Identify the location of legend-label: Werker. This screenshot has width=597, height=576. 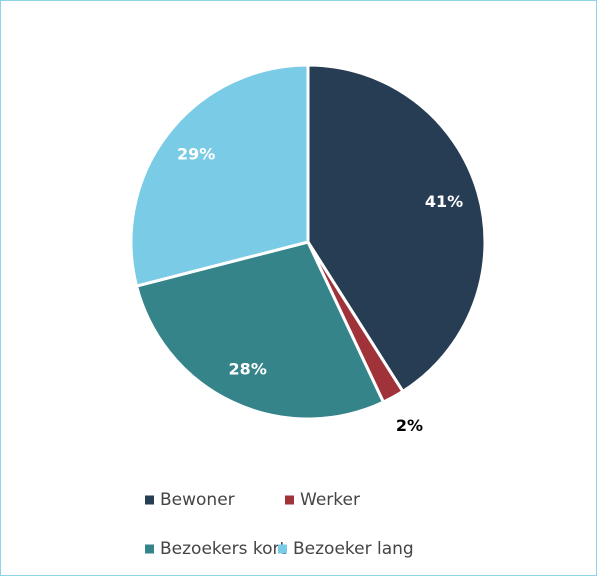
(330, 500).